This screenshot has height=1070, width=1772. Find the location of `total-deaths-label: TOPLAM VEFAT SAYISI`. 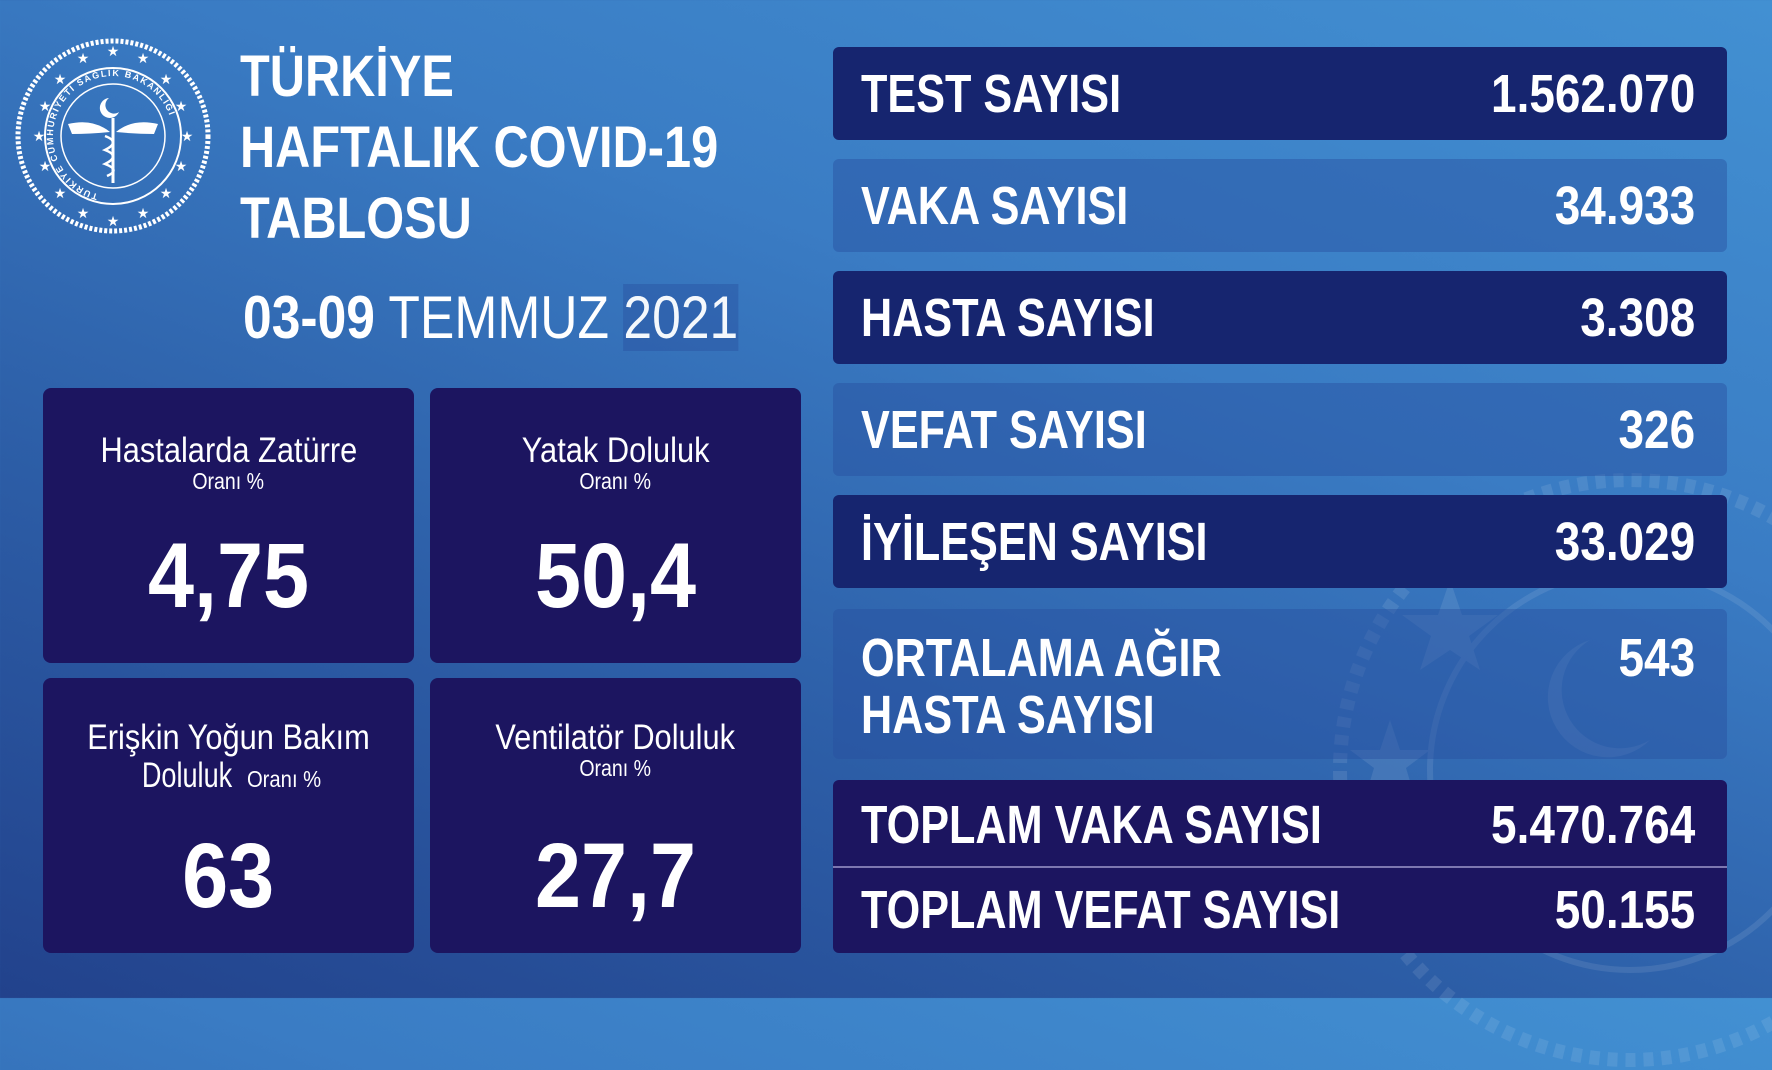

total-deaths-label: TOPLAM VEFAT SAYISI is located at coordinates (1101, 910).